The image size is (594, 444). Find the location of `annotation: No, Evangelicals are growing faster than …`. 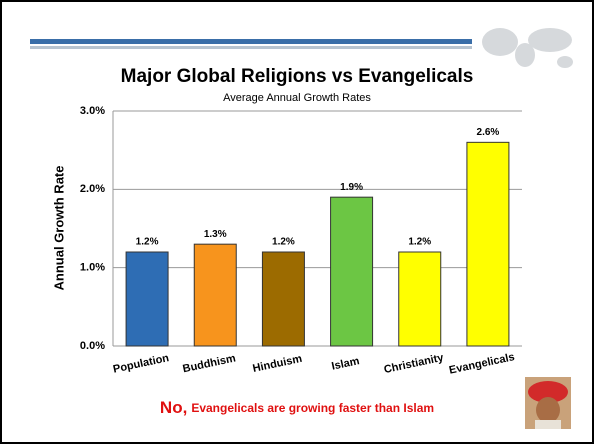

annotation: No, Evangelicals are growing faster than … is located at coordinates (297, 407).